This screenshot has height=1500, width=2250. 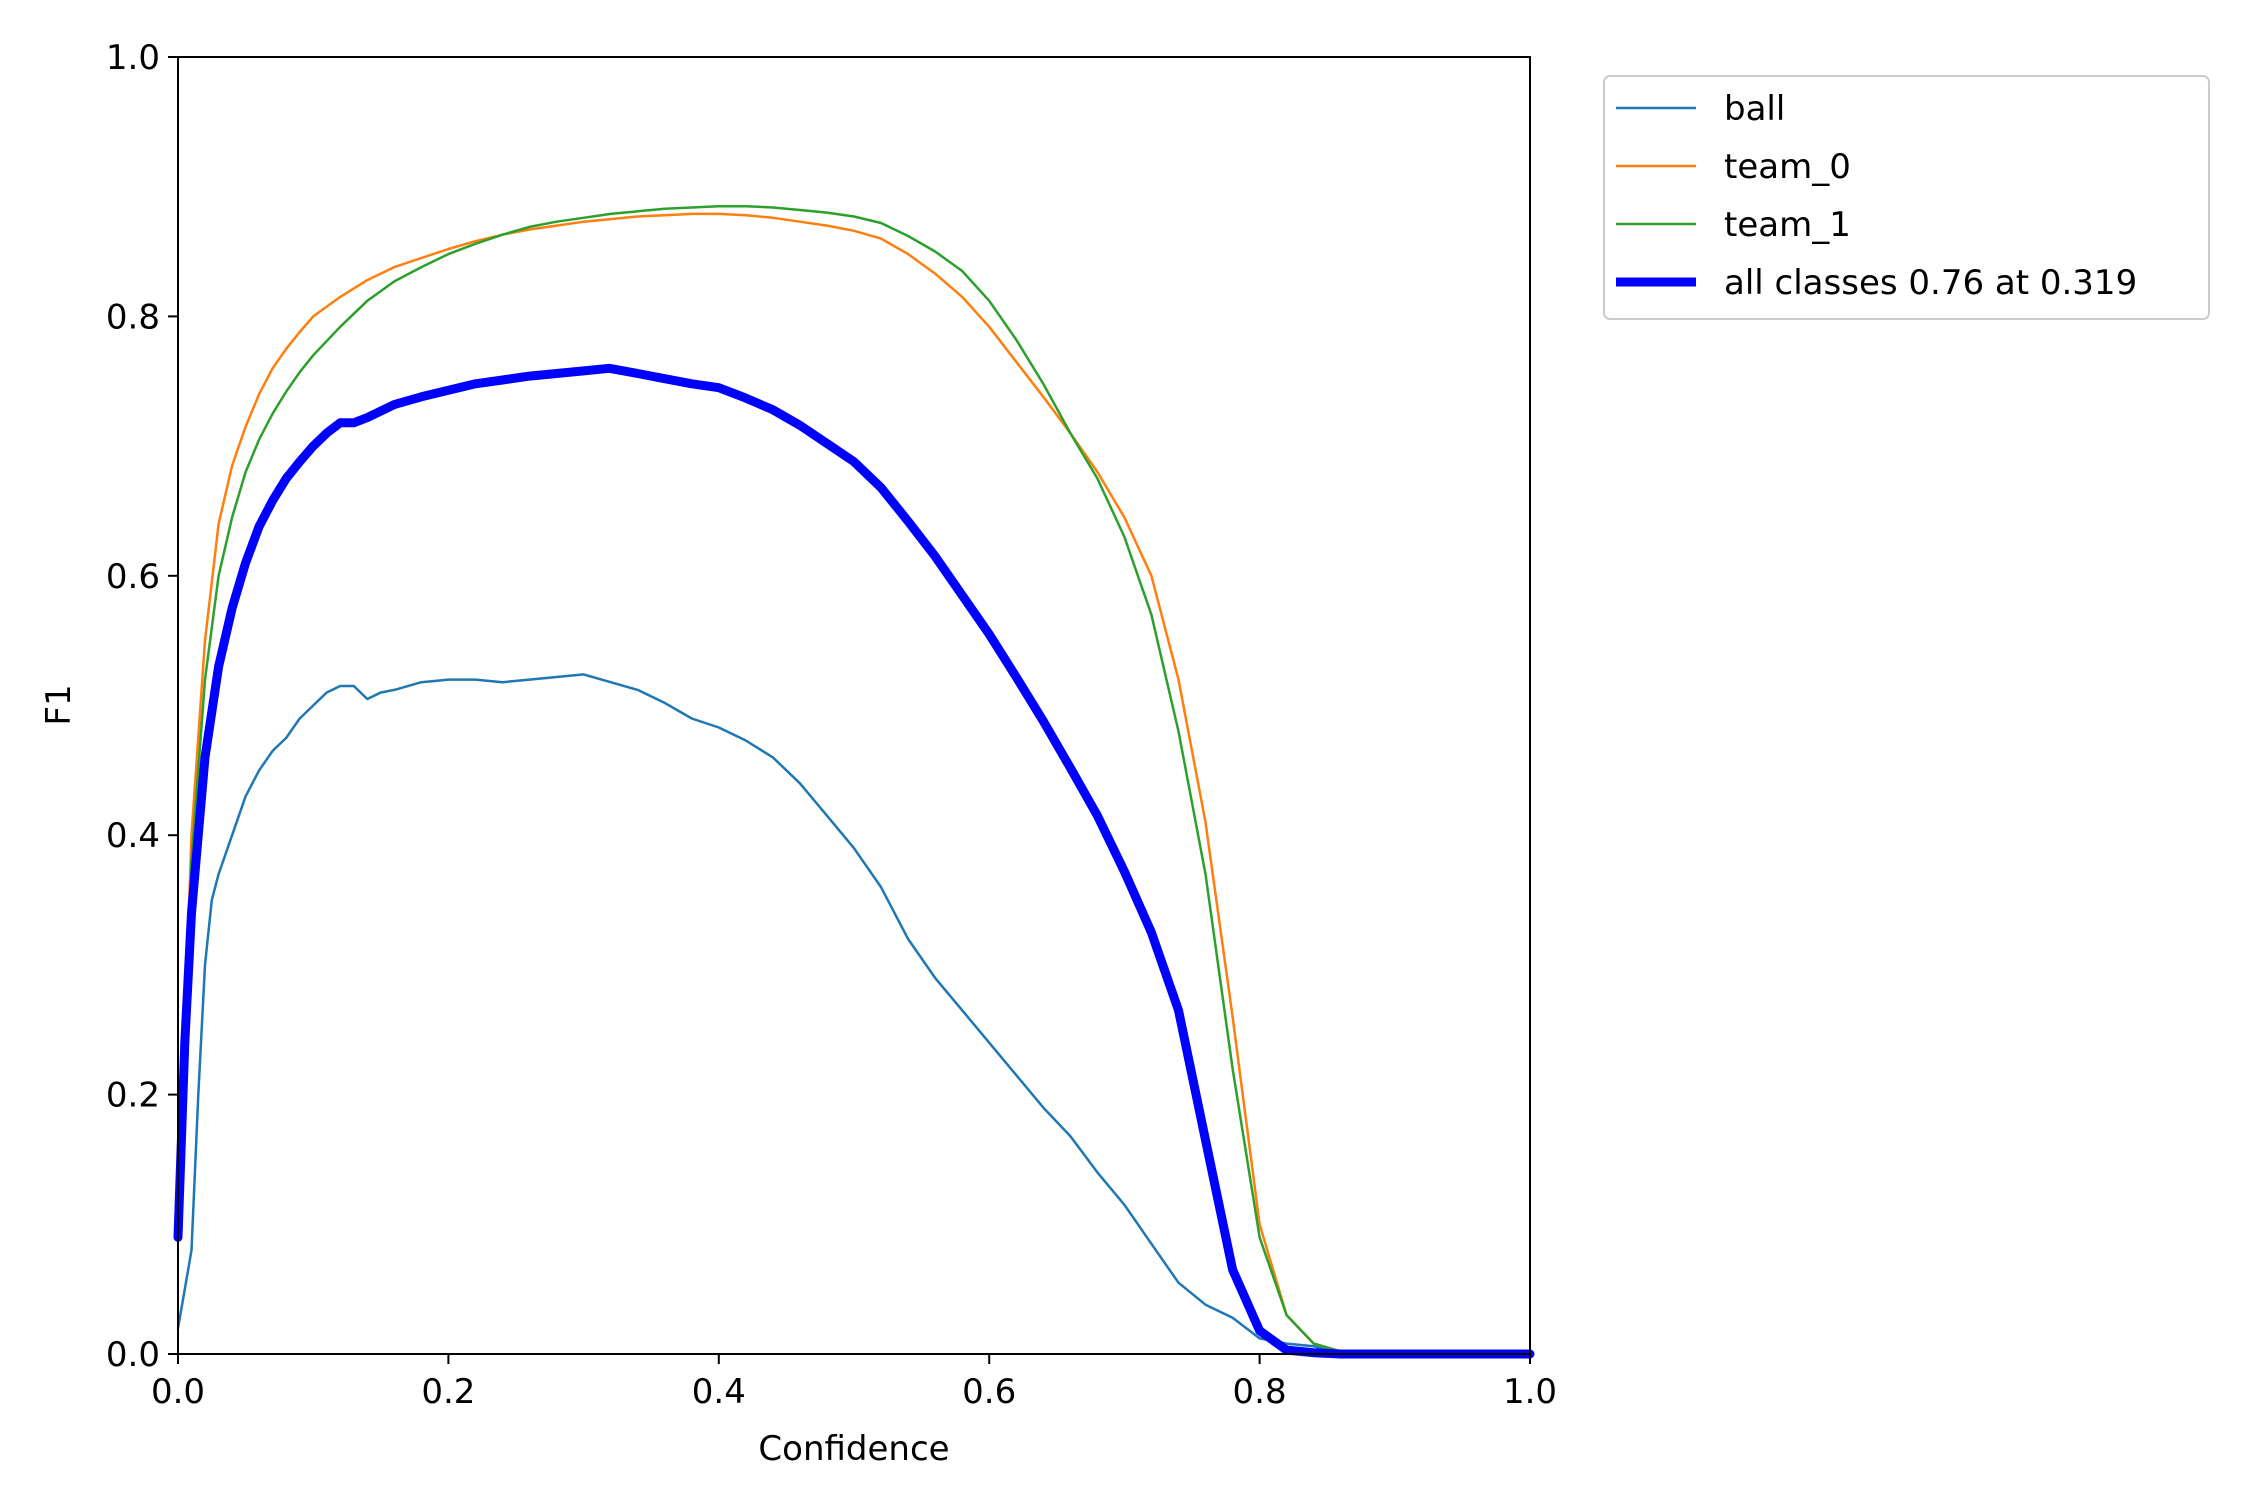 What do you see at coordinates (178, 1392) in the screenshot?
I see `x-tick-label: 0.0` at bounding box center [178, 1392].